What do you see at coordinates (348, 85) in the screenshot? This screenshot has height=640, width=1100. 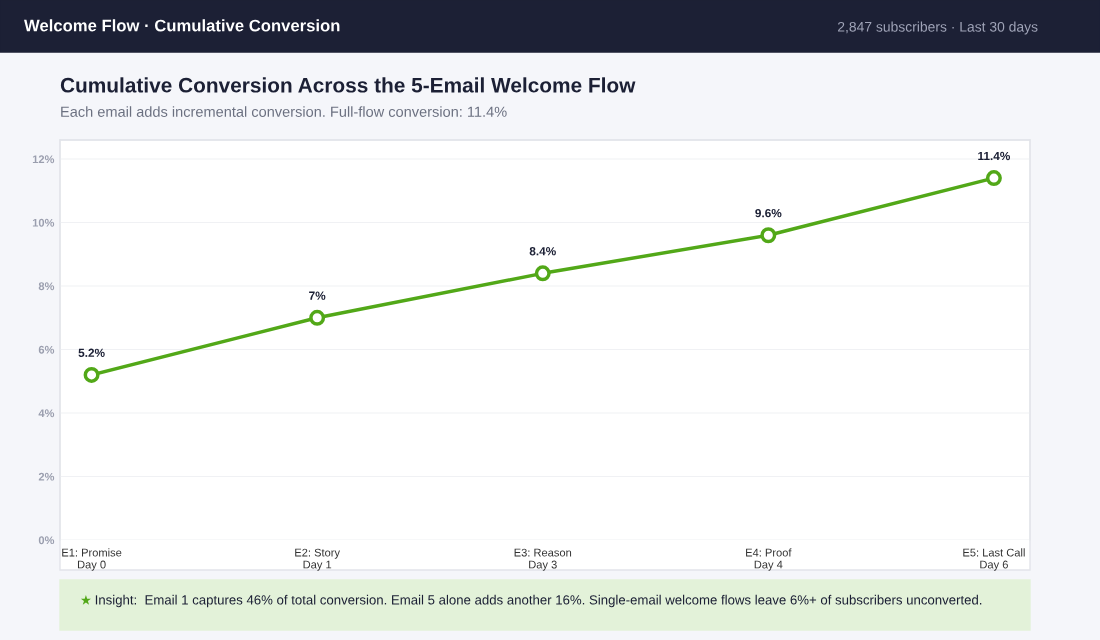 I see `chart-title: Cumulative Conversion Across the 5-Email Welcome Flow` at bounding box center [348, 85].